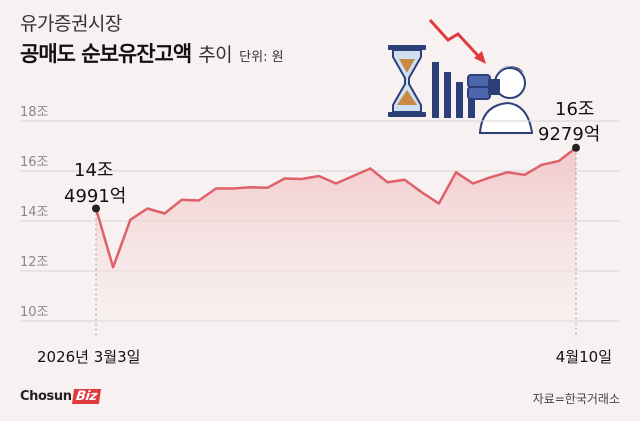 The height and width of the screenshot is (421, 640). Describe the element at coordinates (34, 262) in the screenshot. I see `y-tick-label: 12조` at that location.